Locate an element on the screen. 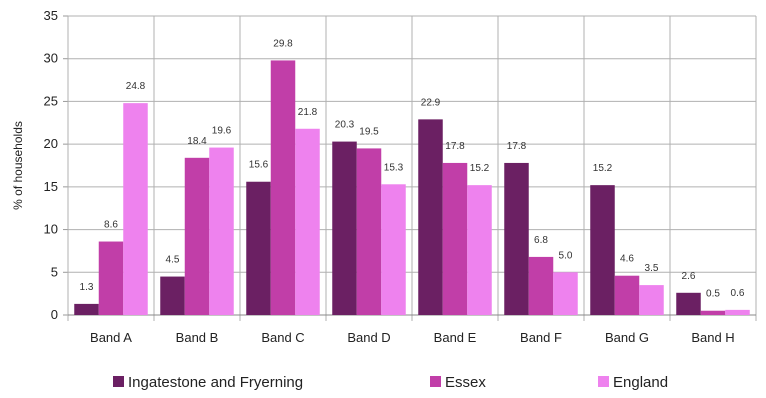 The image size is (766, 398). data-label: 29.8 is located at coordinates (283, 43).